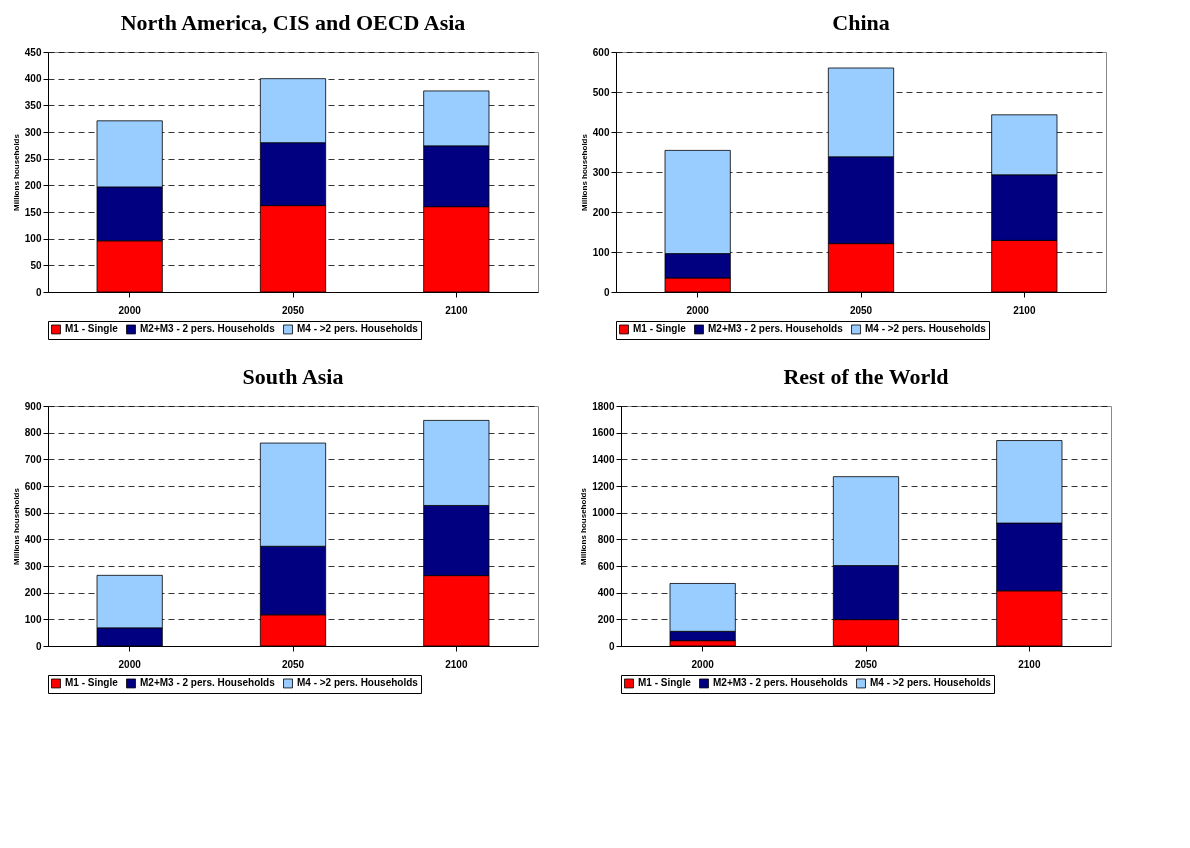  I want to click on y-tick-label: 1200, so click(603, 486).